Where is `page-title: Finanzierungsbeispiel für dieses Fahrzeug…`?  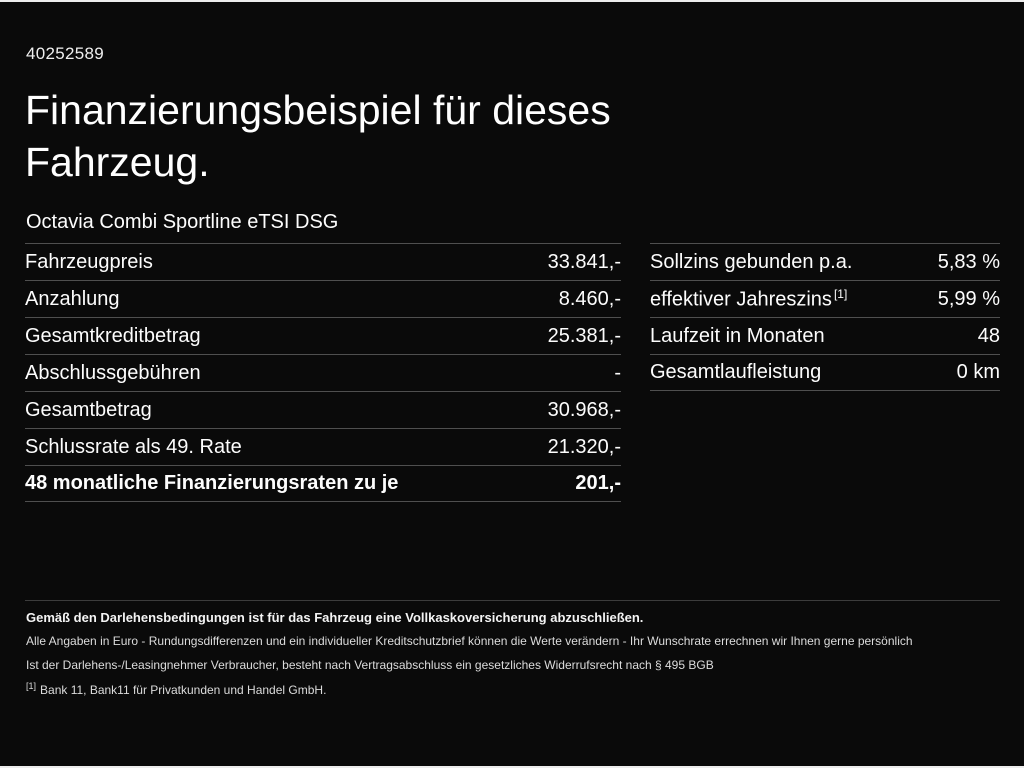 page-title: Finanzierungsbeispiel für dieses Fahrzeug… is located at coordinates (475, 136).